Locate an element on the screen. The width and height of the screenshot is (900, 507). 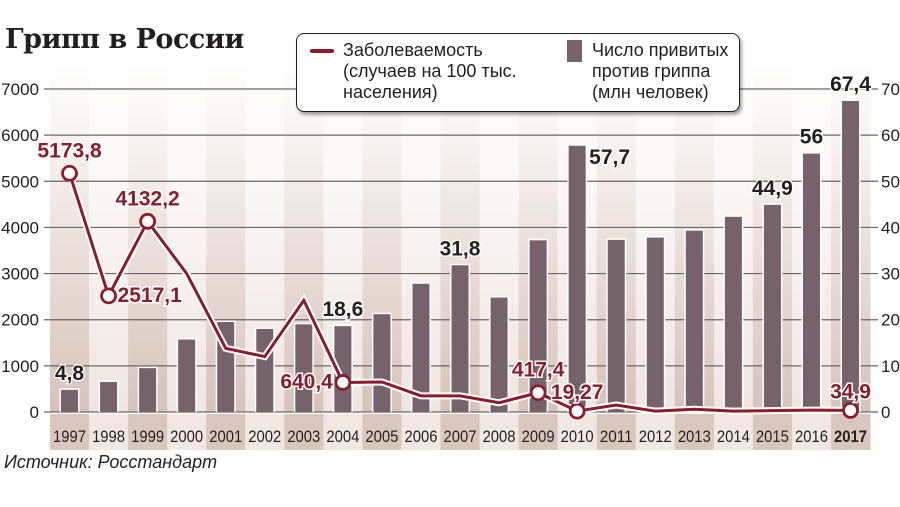
right-tick-label: 50 is located at coordinates (890, 181).